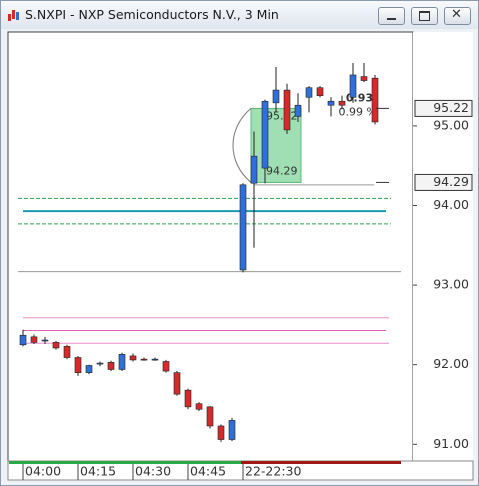 The width and height of the screenshot is (479, 486). Describe the element at coordinates (358, 111) in the screenshot. I see `measure-percent: 0.99 %` at that location.